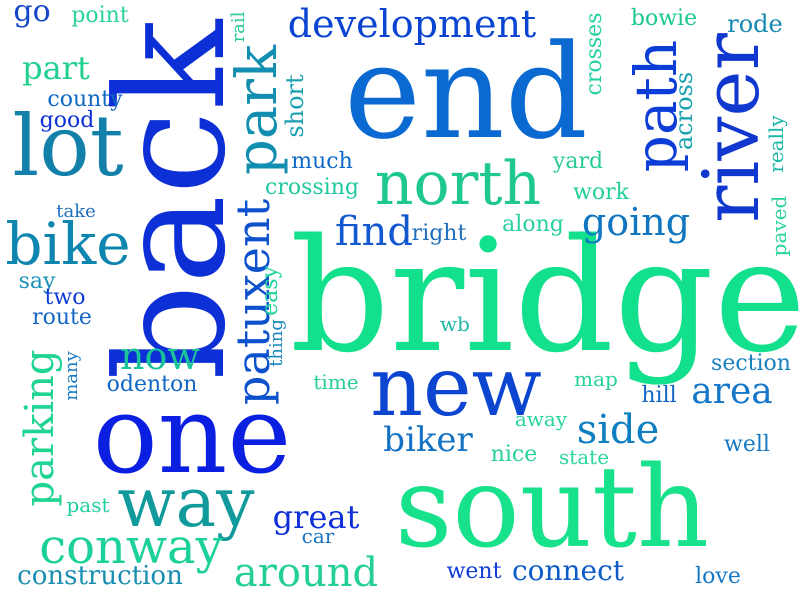 This screenshot has height=600, width=800. What do you see at coordinates (636, 222) in the screenshot?
I see `word-going: going` at bounding box center [636, 222].